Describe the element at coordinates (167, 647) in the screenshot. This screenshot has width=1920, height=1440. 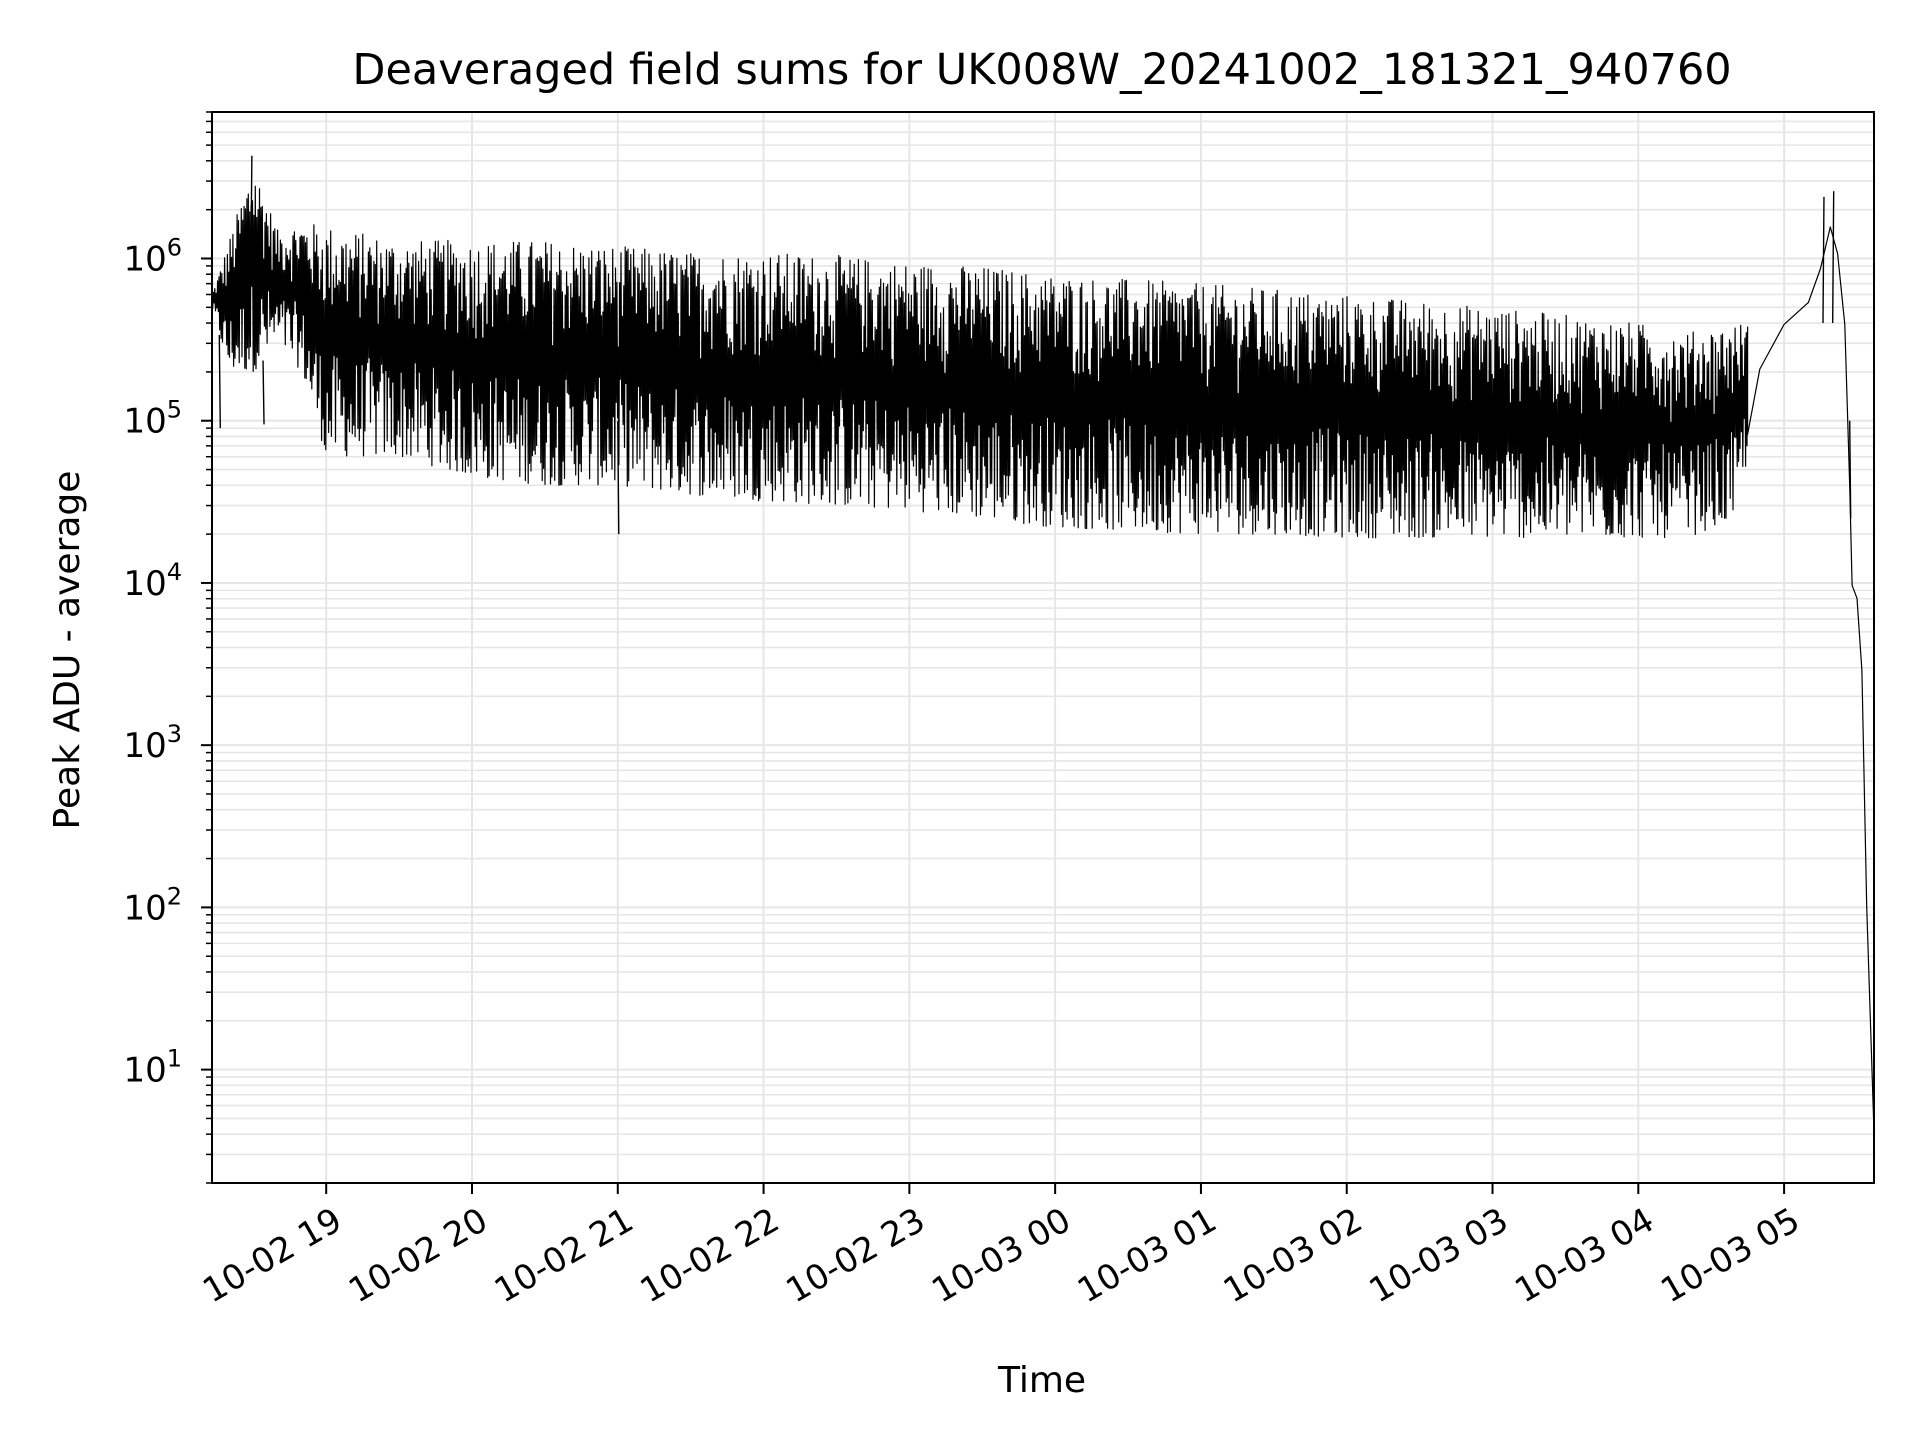
I see `y-axis: 10¹ 10² 10³ 10⁴ 10⁵ 10⁶` at that location.